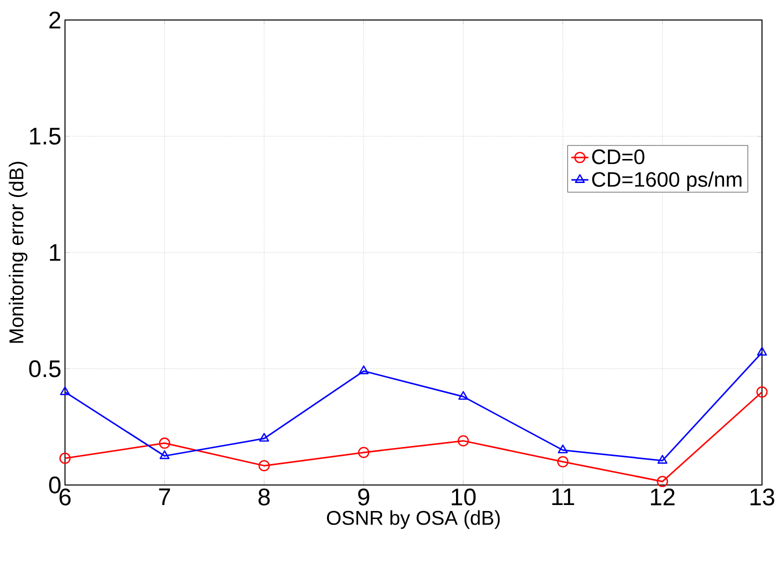  What do you see at coordinates (18, 252) in the screenshot?
I see `y-axis-title: Monitoring error (dB)` at bounding box center [18, 252].